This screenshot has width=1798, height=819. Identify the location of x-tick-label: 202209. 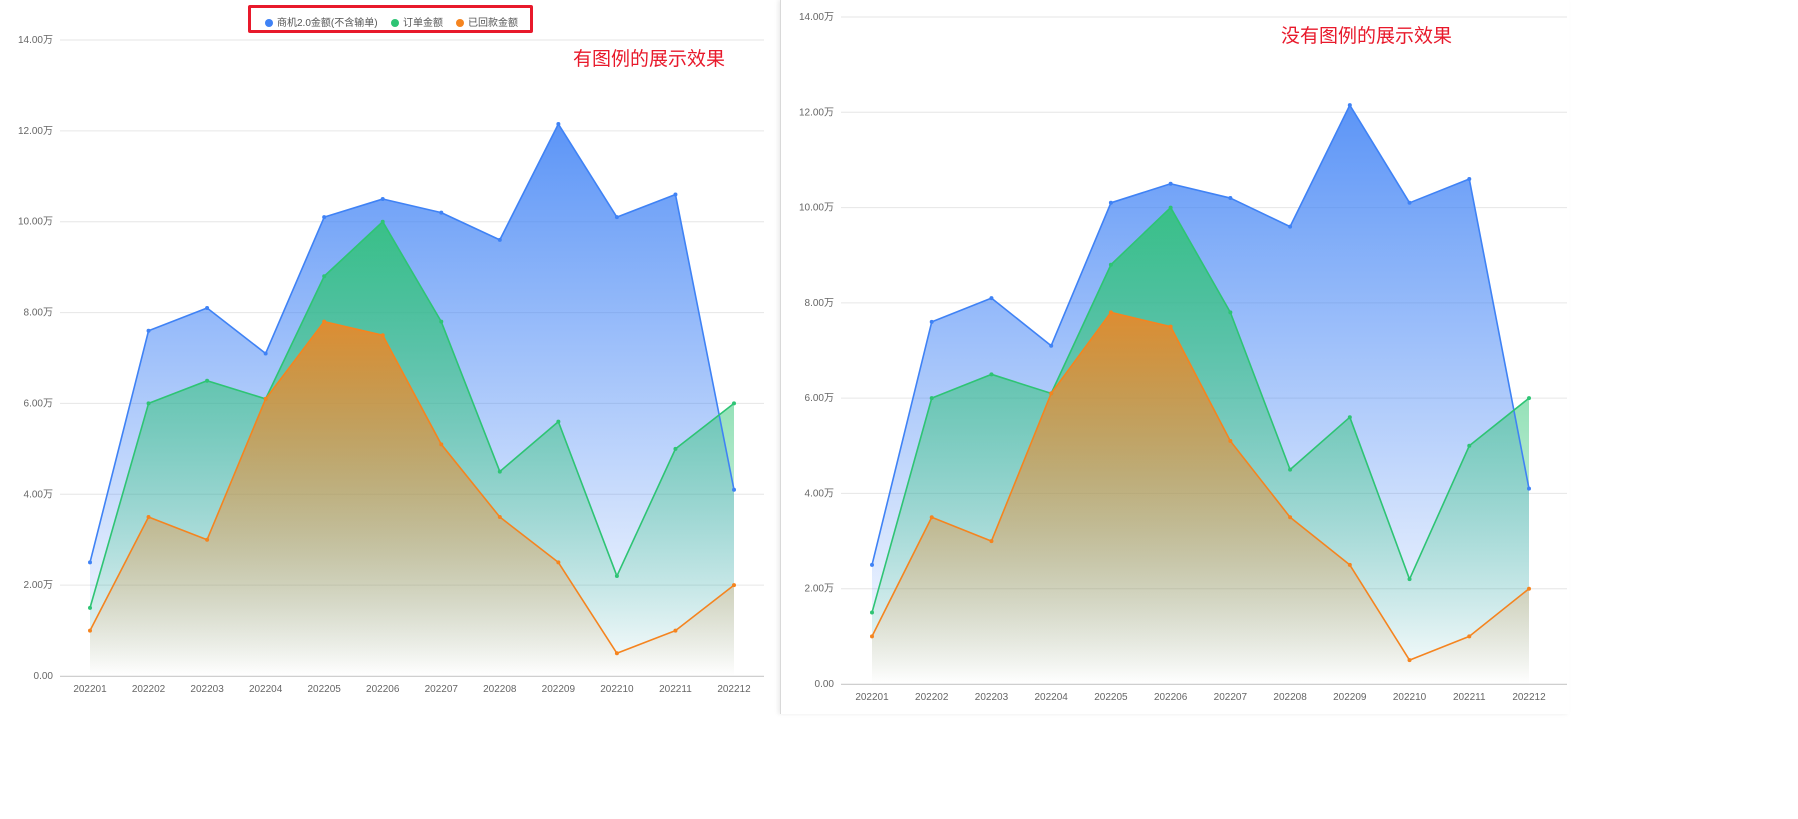
(559, 689).